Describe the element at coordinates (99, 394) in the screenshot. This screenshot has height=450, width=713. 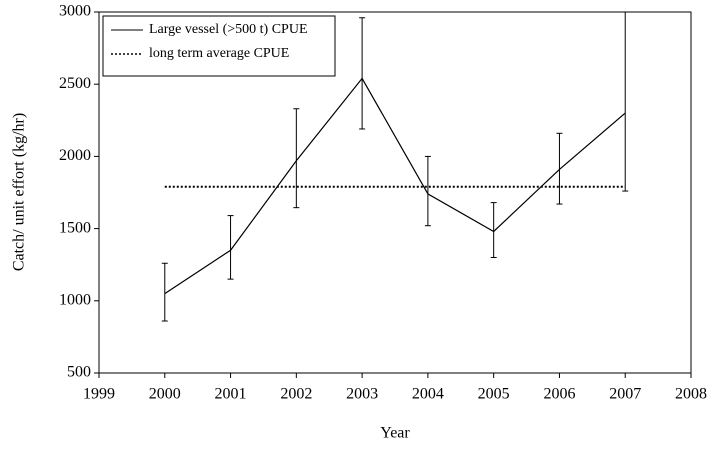
I see `x-tick-label: 1999` at that location.